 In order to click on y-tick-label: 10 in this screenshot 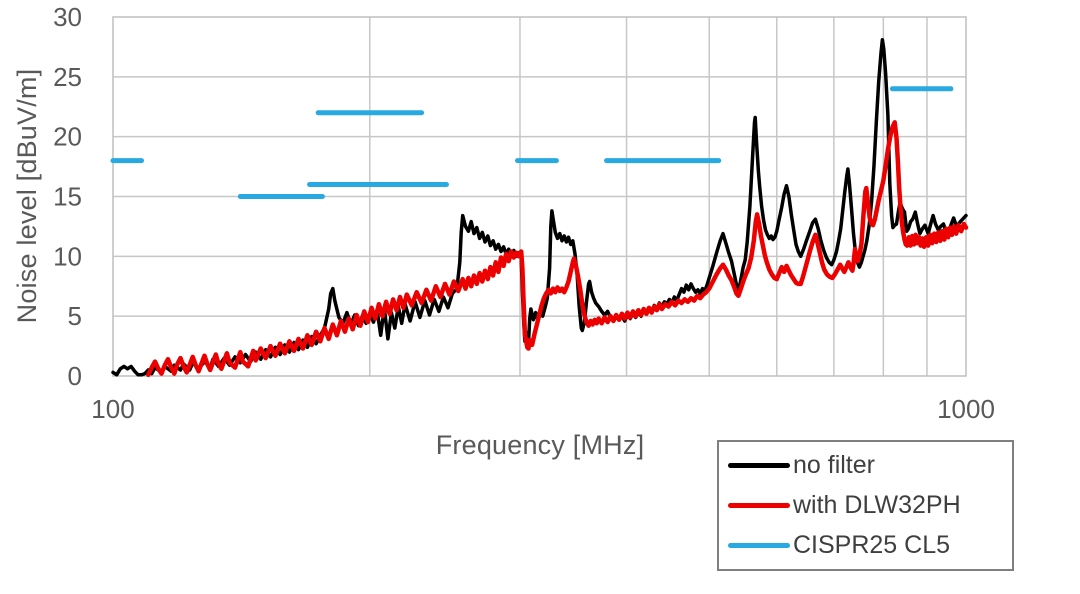, I will do `click(67, 256)`.